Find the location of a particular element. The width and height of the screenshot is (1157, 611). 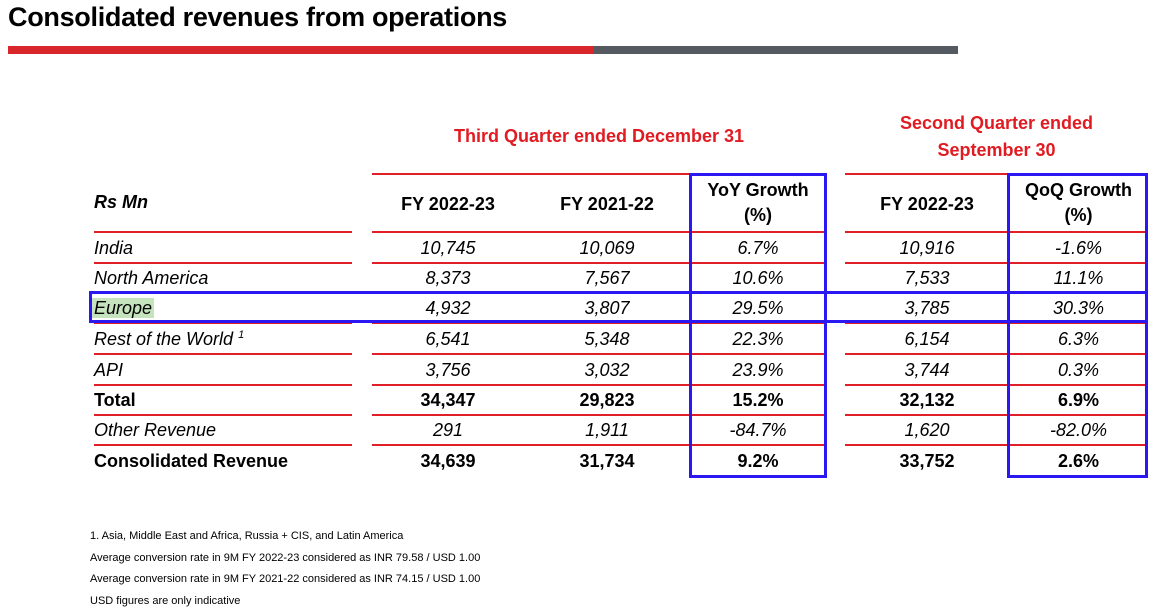

group-header-second-quarter: Second Quarter ended September 30 is located at coordinates (996, 137).